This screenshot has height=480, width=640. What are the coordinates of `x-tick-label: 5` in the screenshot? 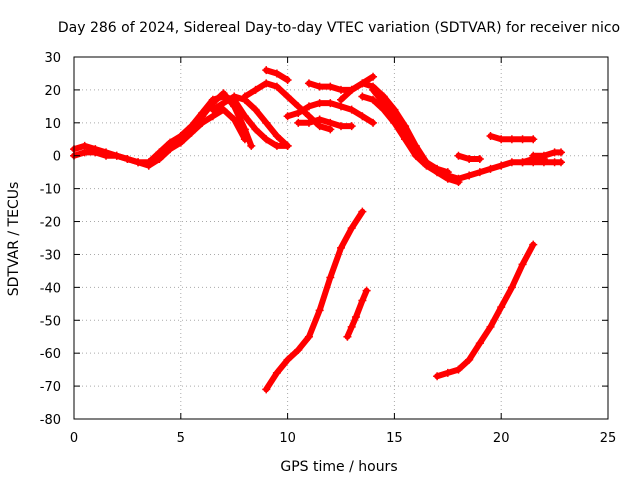 It's located at (181, 438).